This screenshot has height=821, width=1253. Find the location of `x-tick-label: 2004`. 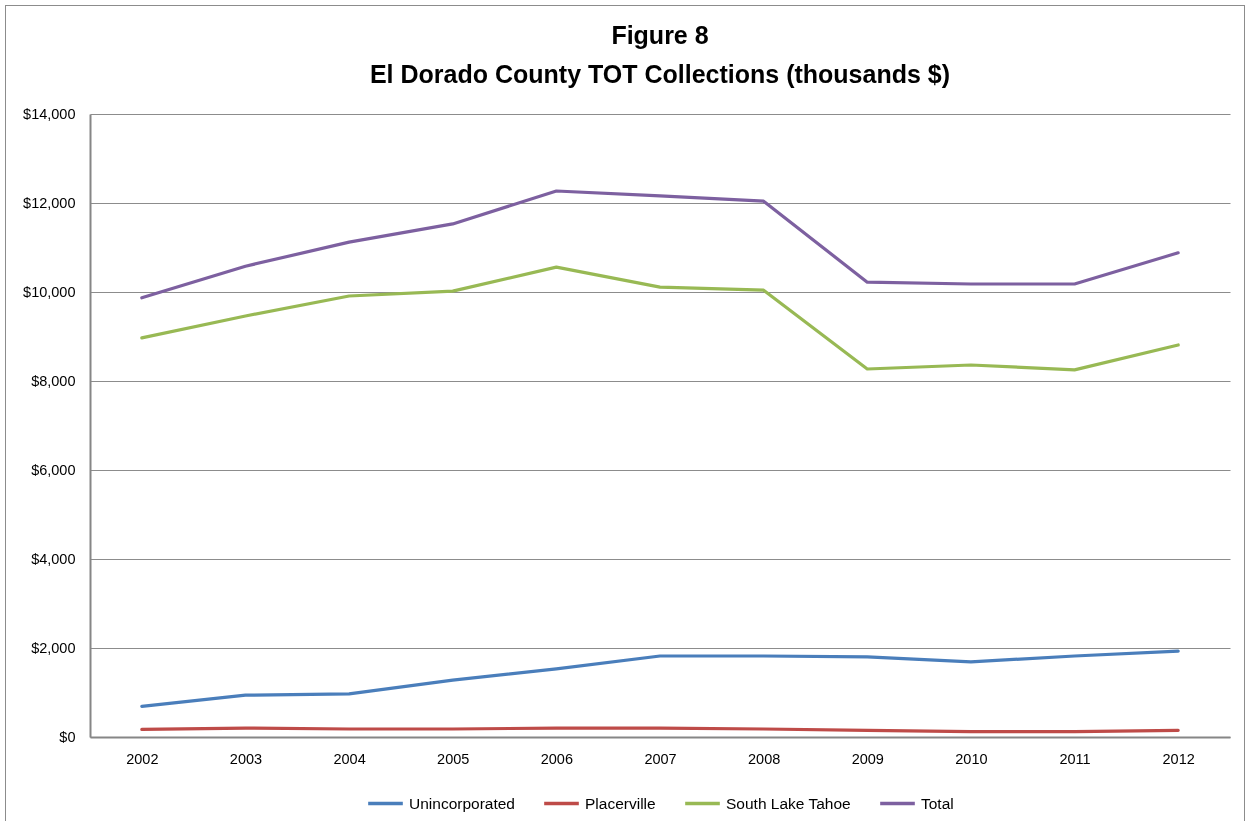

x-tick-label: 2004 is located at coordinates (349, 758).